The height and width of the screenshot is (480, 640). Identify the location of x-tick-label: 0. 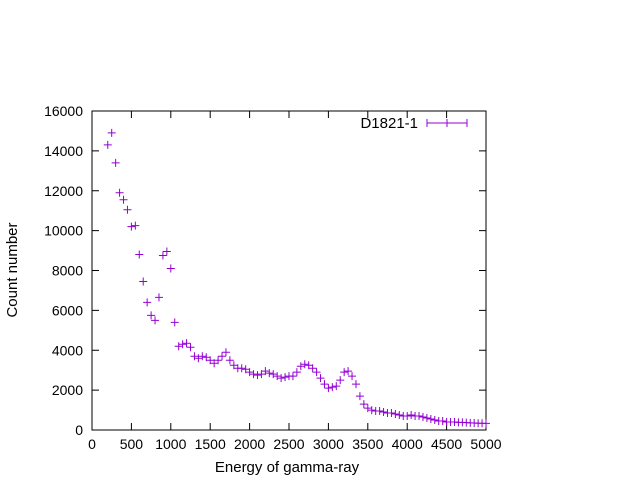
(92, 444).